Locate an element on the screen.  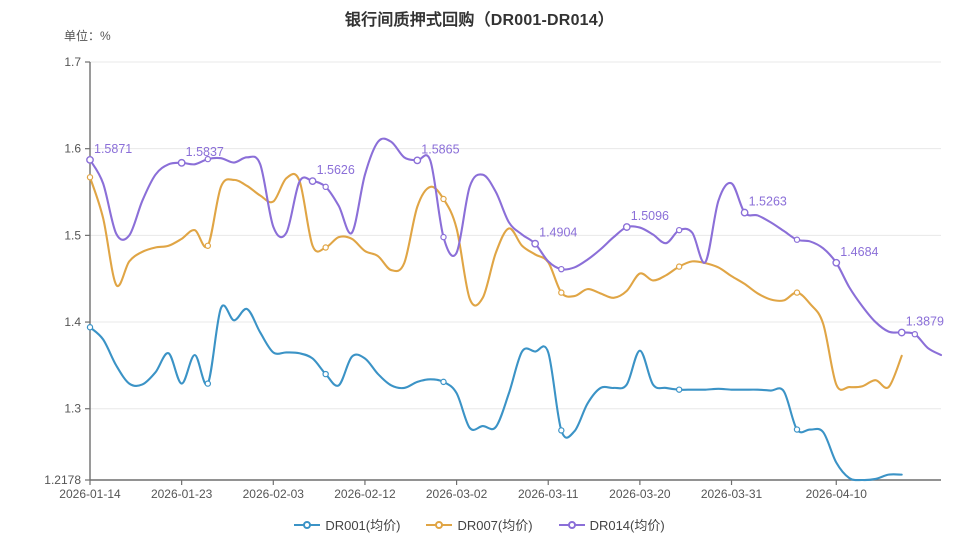
legend-item-dr007: DR007(均价) is located at coordinates (479, 524).